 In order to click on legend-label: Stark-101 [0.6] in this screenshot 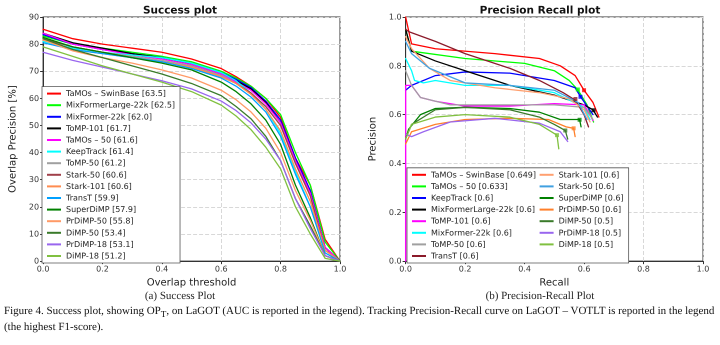, I will do `click(589, 175)`.